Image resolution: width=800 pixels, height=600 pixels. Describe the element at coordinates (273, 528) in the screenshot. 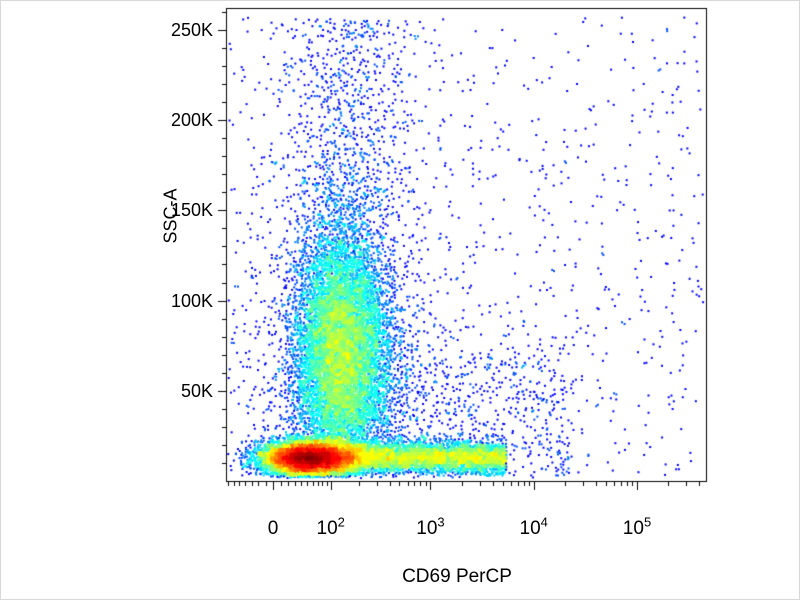

I see `x-tick-label: 0` at that location.